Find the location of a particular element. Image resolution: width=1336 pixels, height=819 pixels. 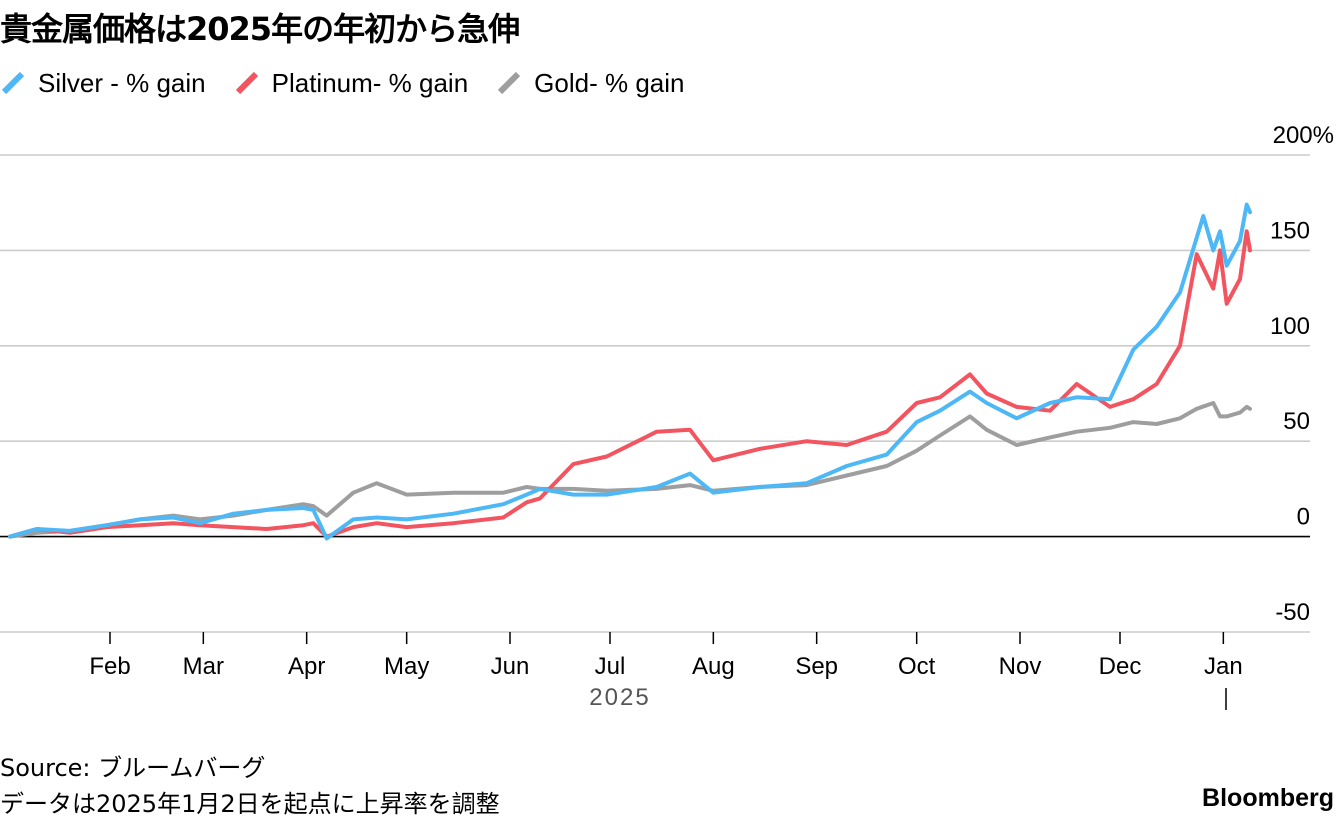

legend-item-platinum: Platinum- % gain is located at coordinates (351, 83).